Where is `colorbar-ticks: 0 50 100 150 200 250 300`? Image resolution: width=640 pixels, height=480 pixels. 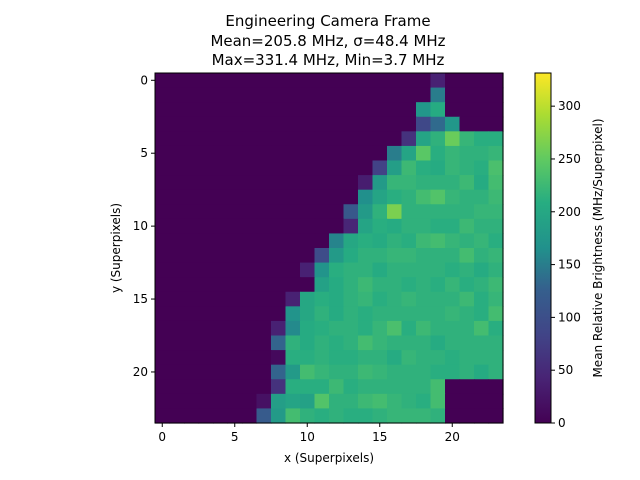
colorbar-ticks: 0 50 100 150 200 250 300 is located at coordinates (566, 264).